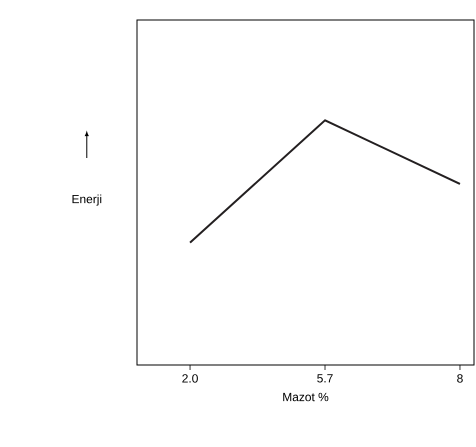 This screenshot has width=476, height=447. I want to click on x-tick-label: 2.0, so click(190, 378).